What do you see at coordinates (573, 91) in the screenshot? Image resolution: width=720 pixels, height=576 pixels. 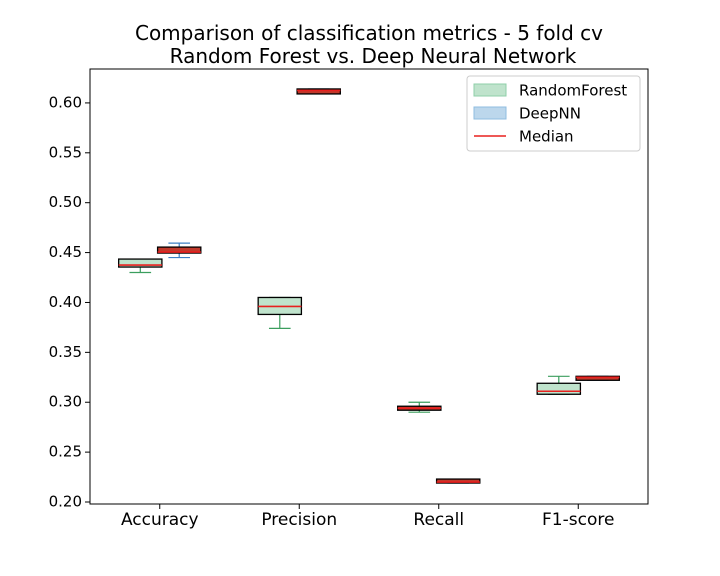 I see `legend-label-randomforest: RandomForest` at bounding box center [573, 91].